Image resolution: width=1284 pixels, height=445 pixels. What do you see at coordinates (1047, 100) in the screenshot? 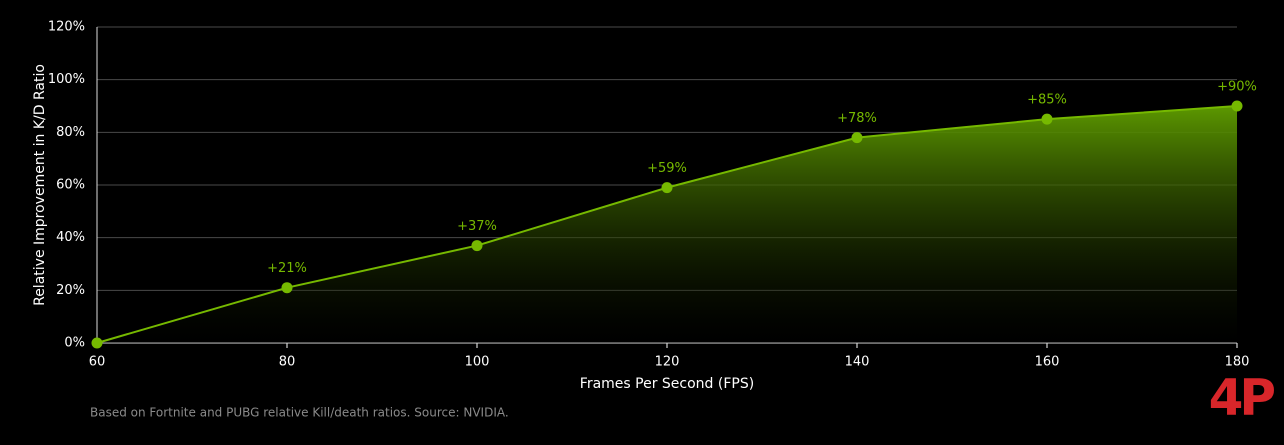
I see `data-label: +85%` at bounding box center [1047, 100].